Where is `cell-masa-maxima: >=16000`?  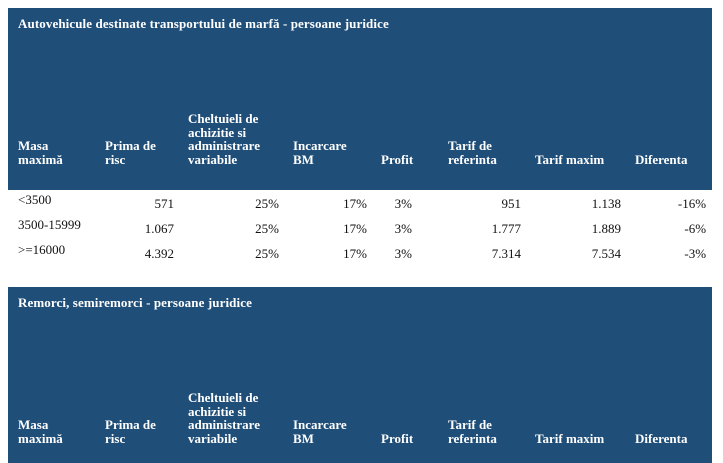 cell-masa-maxima: >=16000 is located at coordinates (52, 252).